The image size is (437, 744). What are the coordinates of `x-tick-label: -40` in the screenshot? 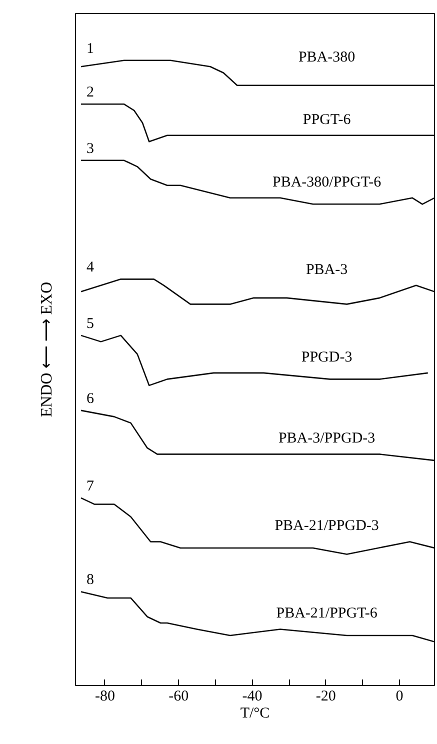 It's located at (252, 696).